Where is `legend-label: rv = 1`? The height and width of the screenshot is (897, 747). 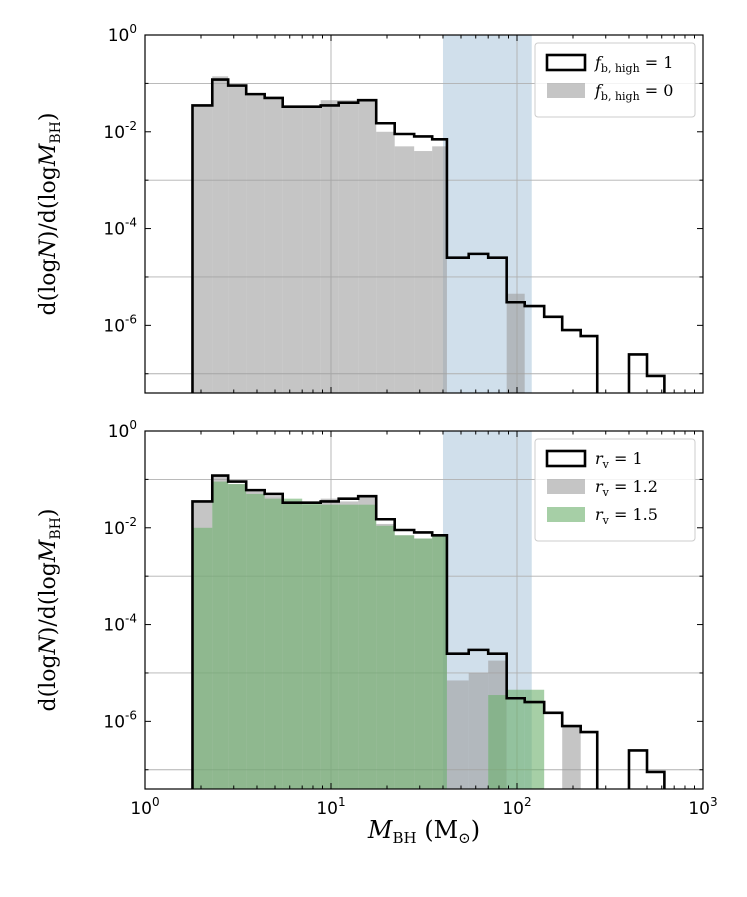
legend-label: rv = 1 is located at coordinates (619, 460).